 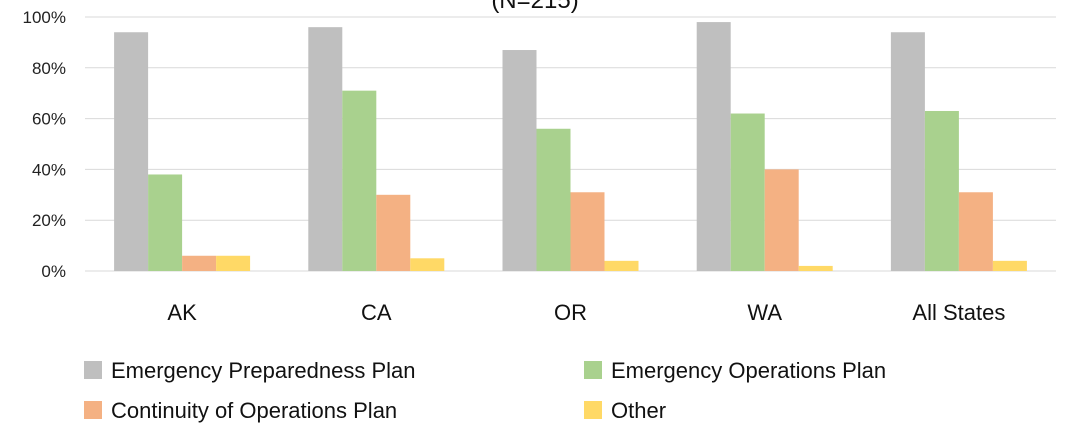 I want to click on category-label: All States, so click(x=958, y=312).